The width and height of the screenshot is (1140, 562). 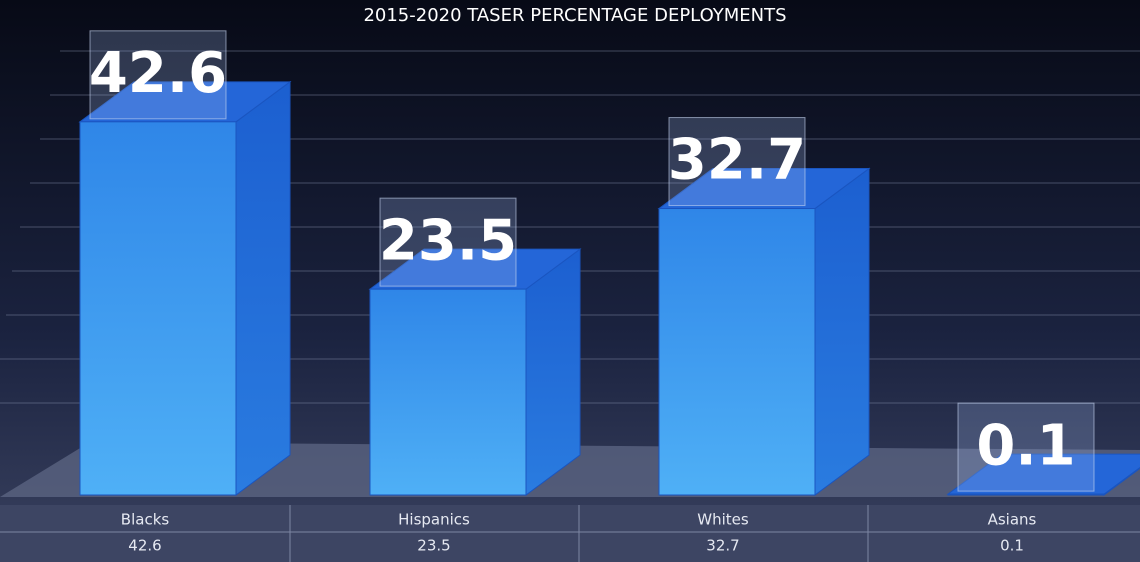 I want to click on x-tick-label: Asians, so click(x=1012, y=520).